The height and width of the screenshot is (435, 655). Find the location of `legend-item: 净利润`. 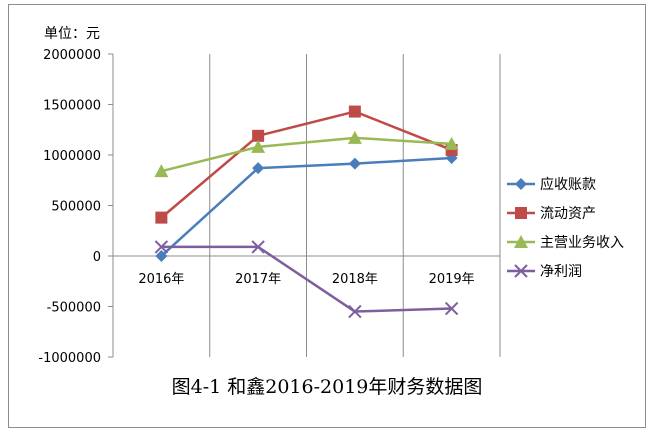

legend-item: 净利润 is located at coordinates (544, 272).